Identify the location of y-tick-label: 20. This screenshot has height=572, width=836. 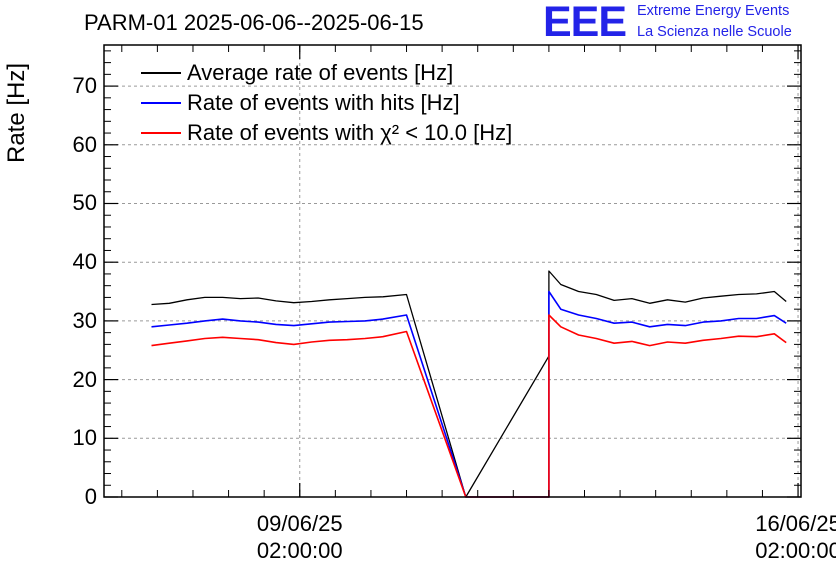
(84, 379).